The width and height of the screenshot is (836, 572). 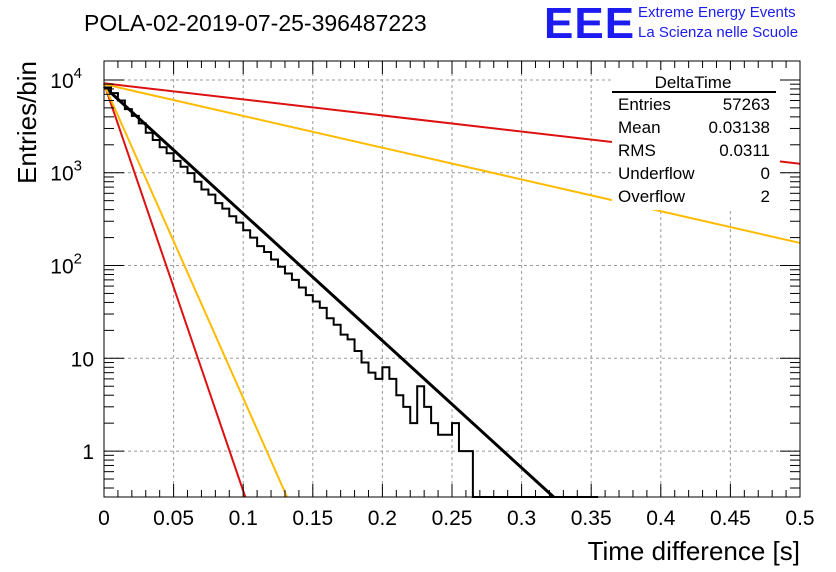 I want to click on eee-logo: EEE, so click(x=590, y=24).